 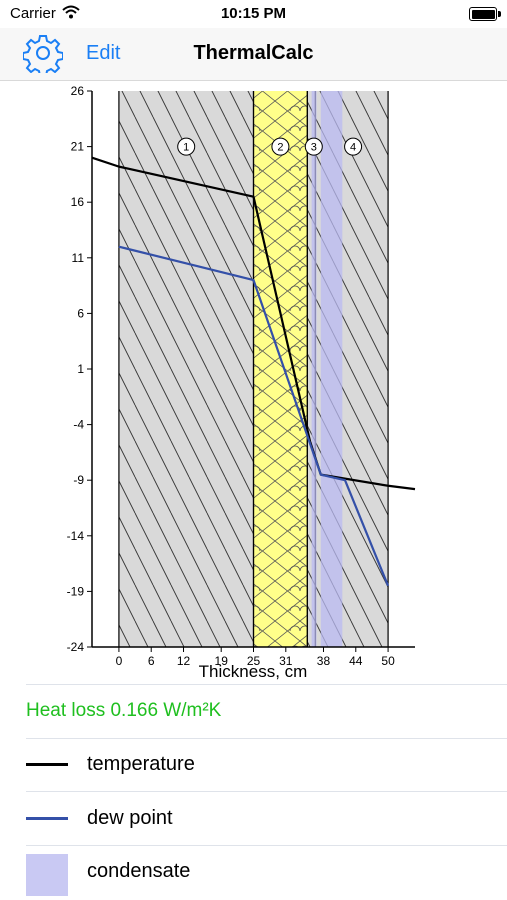 I want to click on heat-loss-value: Heat loss 0.166 W/m²K, so click(x=124, y=710).